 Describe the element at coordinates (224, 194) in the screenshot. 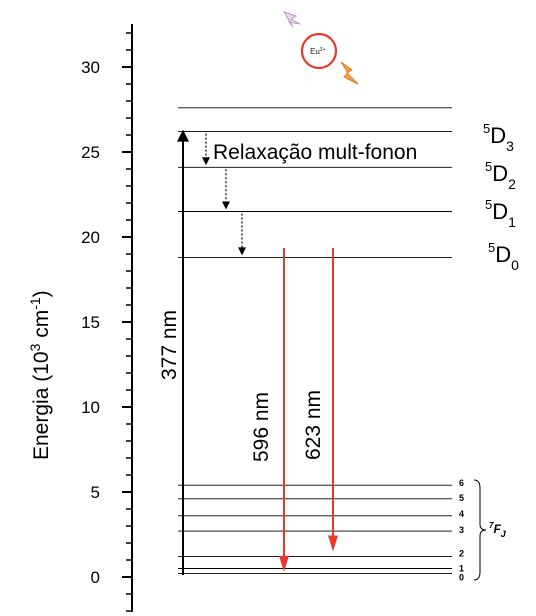

I see `relaxation-arrows` at that location.